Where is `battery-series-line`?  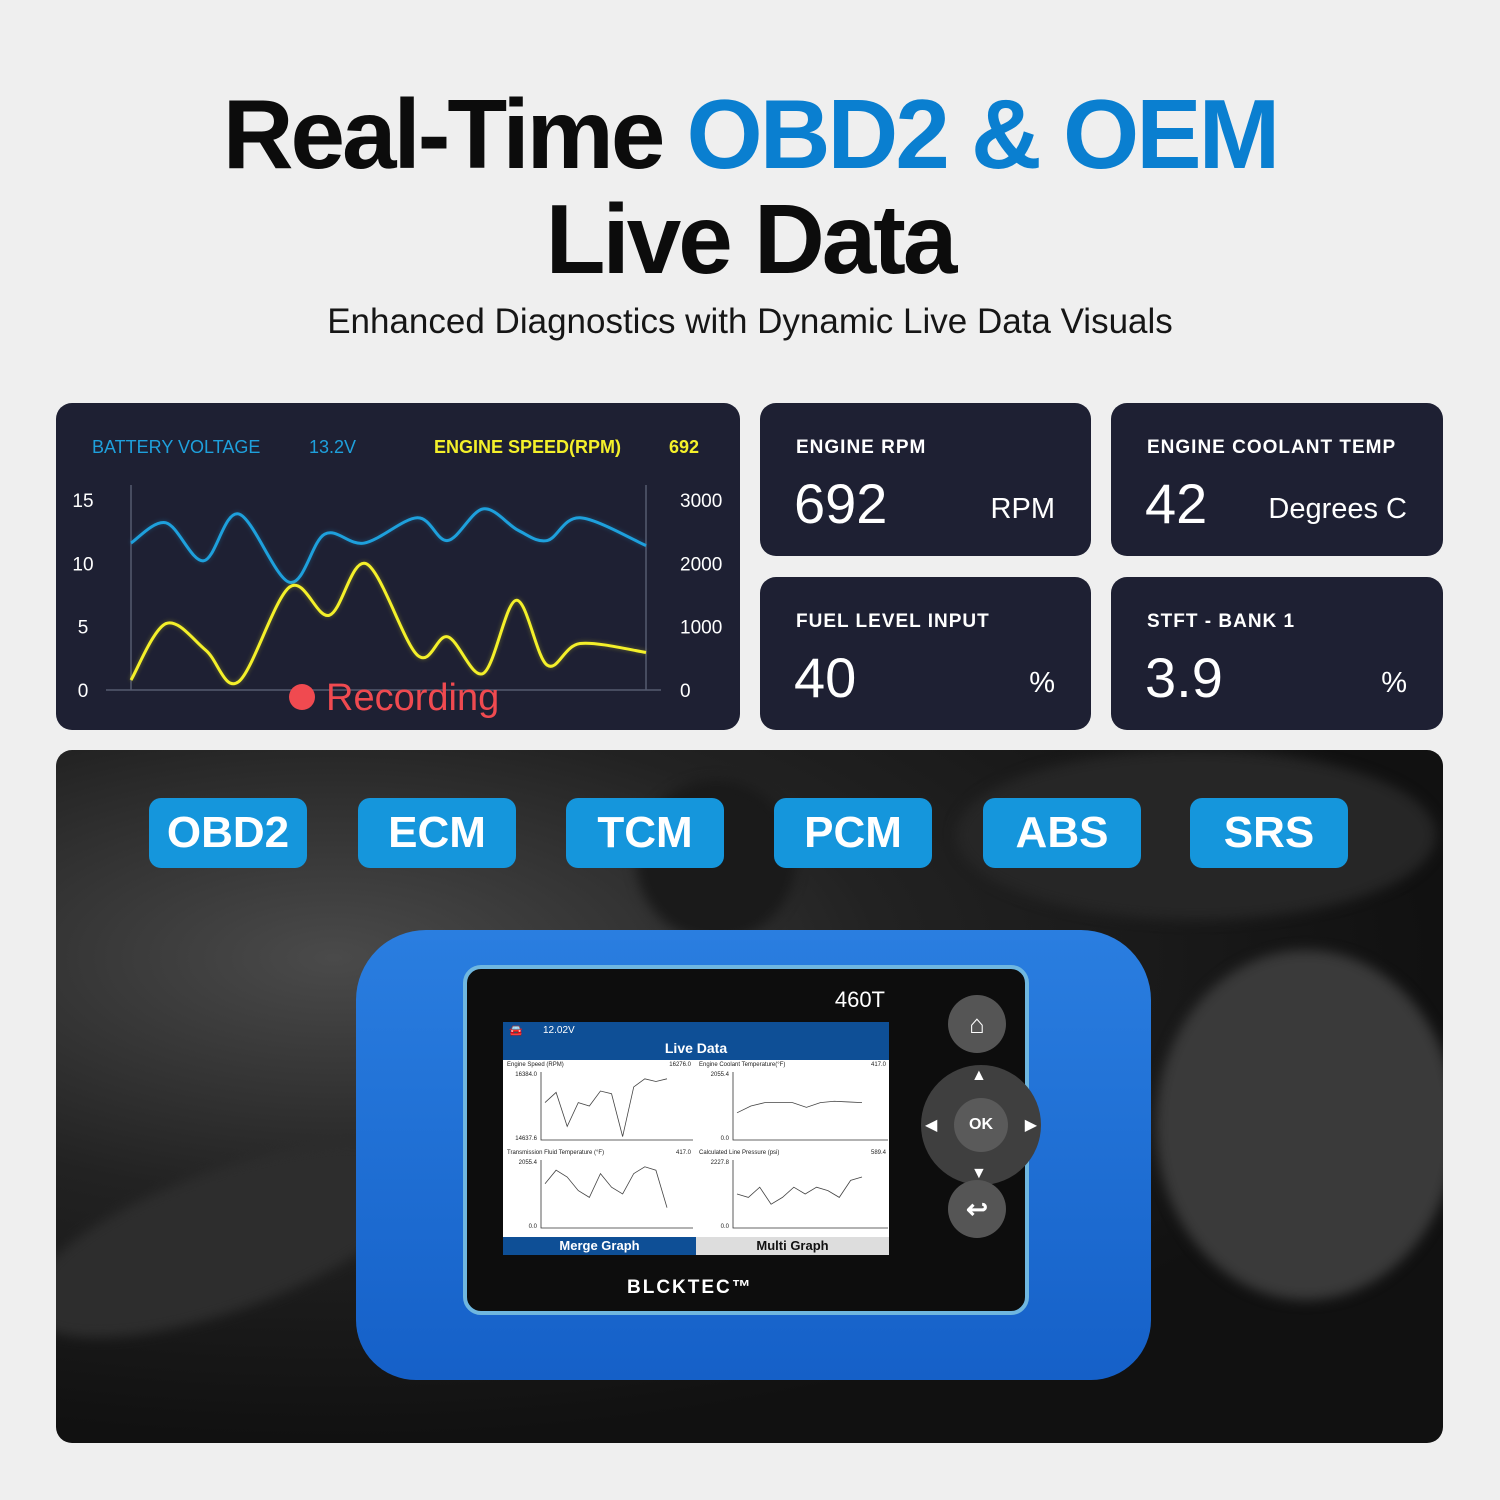
battery-series-line is located at coordinates (388, 545).